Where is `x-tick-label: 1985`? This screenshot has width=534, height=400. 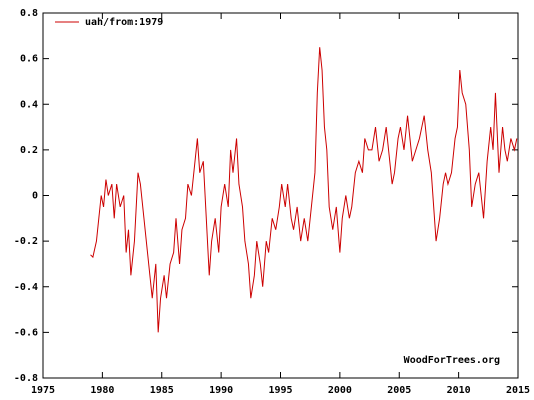 x-tick-label: 1985 is located at coordinates (162, 390).